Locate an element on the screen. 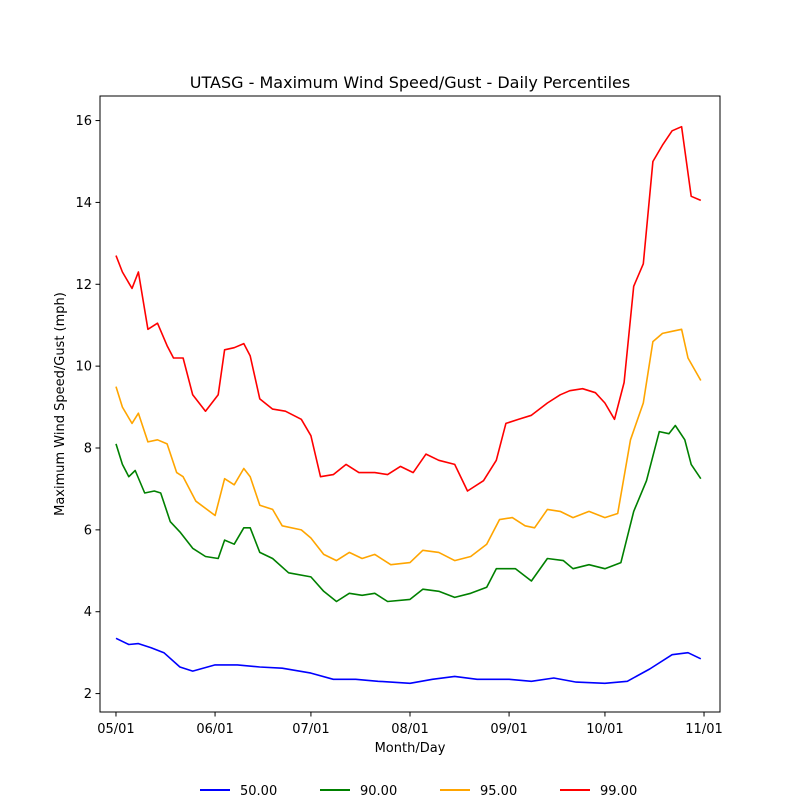 Image resolution: width=800 pixels, height=800 pixels. legend-label: 95.00 is located at coordinates (498, 791).